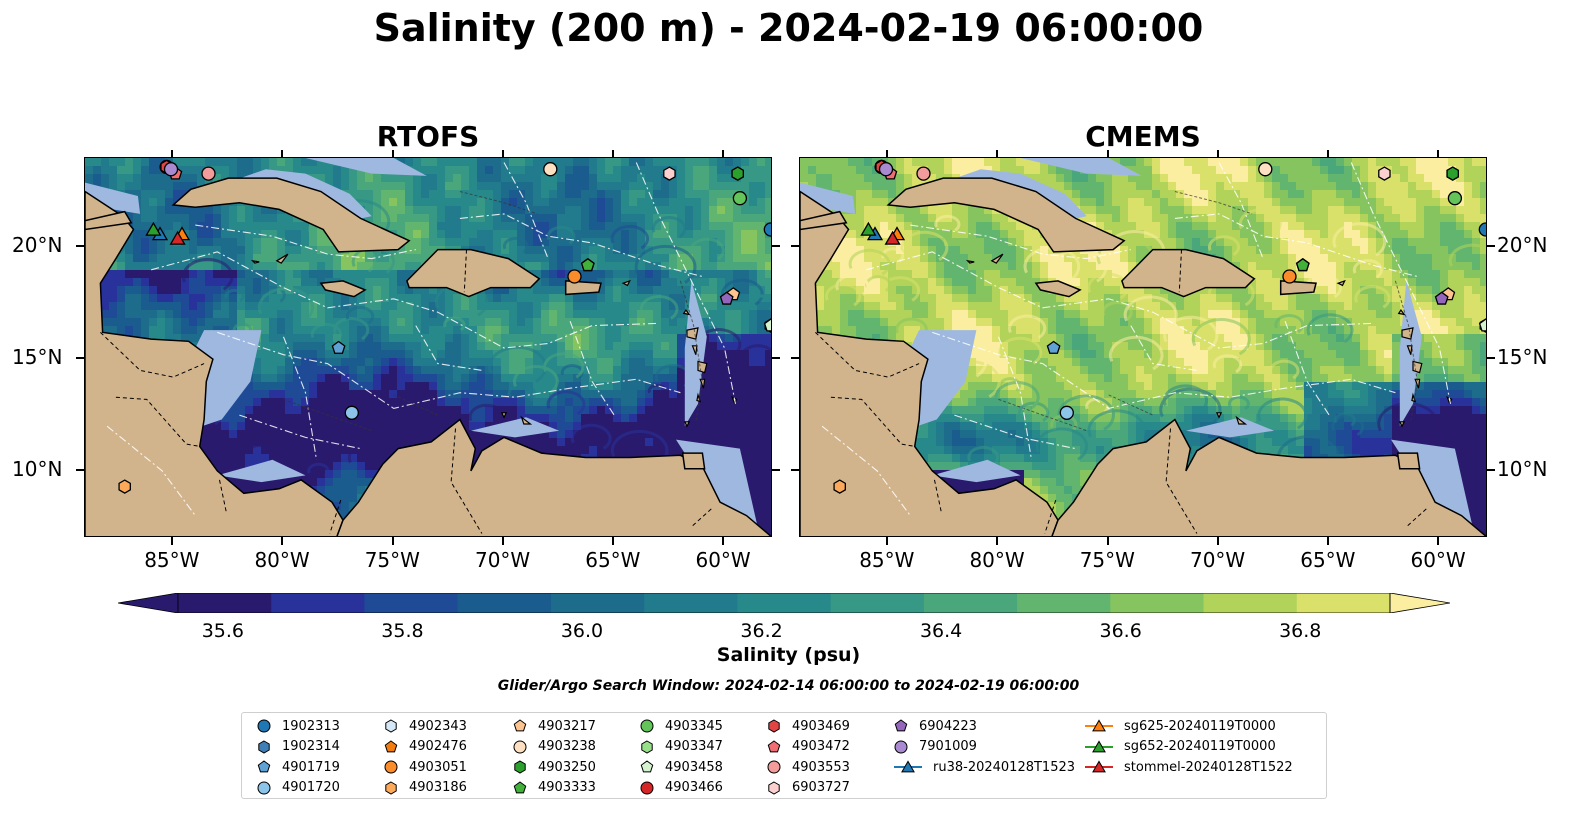 This screenshot has width=1577, height=827. I want to click on land-jamaica, so click(343, 289).